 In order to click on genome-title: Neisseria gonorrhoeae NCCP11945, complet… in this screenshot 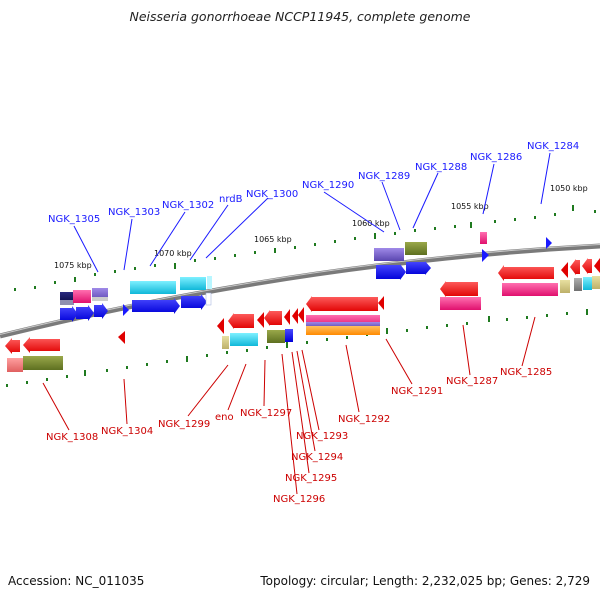, I will do `click(300, 16)`.